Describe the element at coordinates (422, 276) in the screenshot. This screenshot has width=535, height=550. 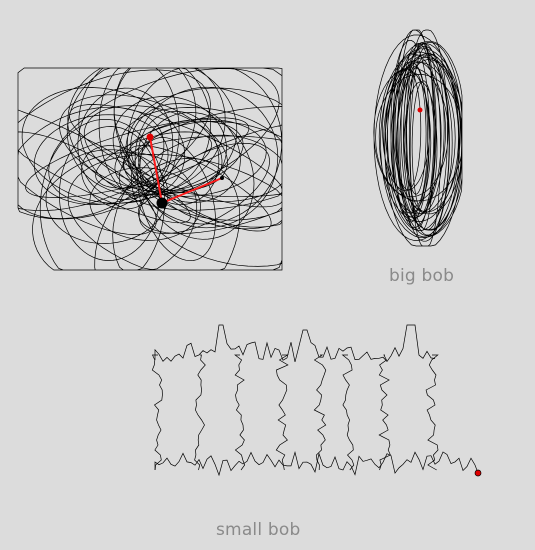
I see `big-bob-label: big bob` at that location.